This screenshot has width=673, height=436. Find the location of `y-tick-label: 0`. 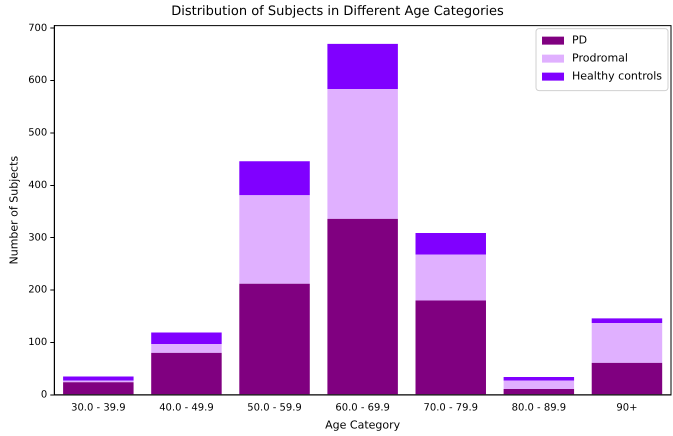

y-tick-label: 0 is located at coordinates (44, 394).